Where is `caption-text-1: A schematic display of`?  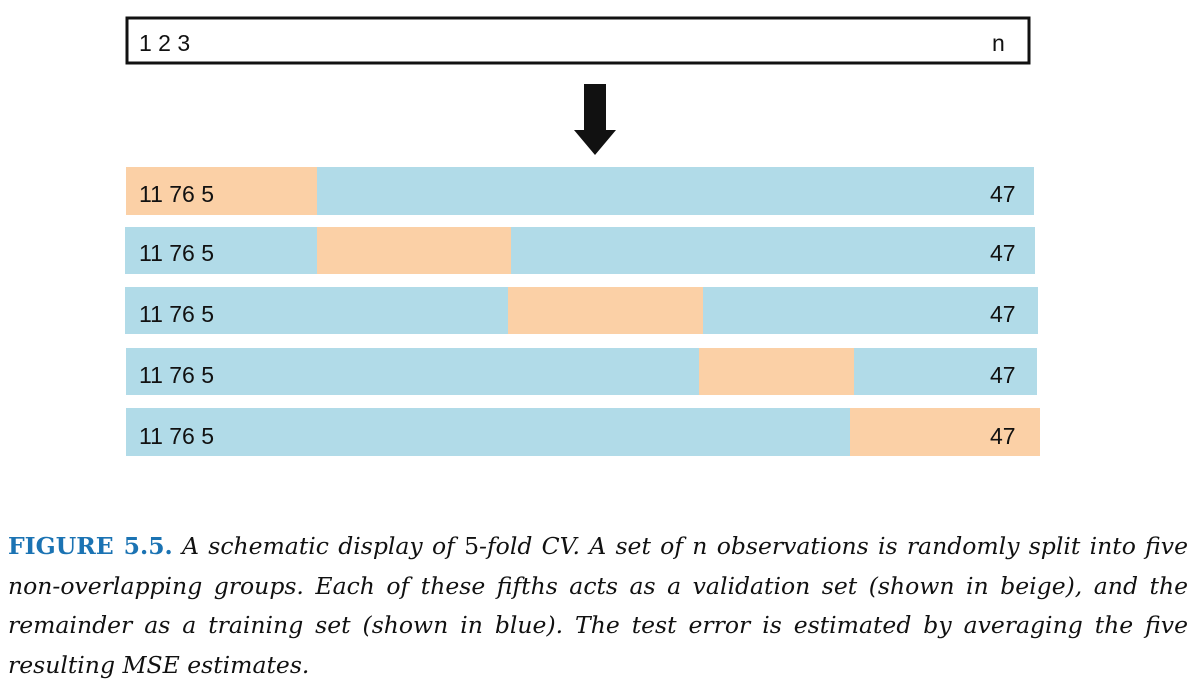
caption-text-1: A schematic display of is located at coordinates (323, 546).